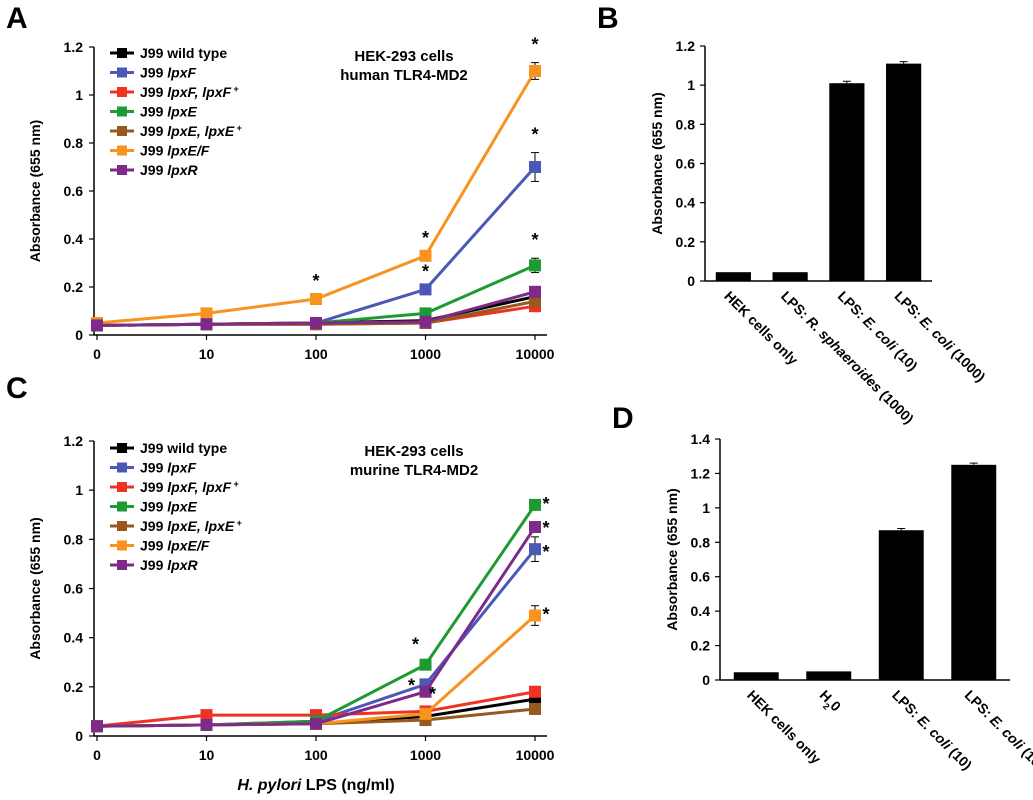 The width and height of the screenshot is (1033, 800). I want to click on category-label: HEK cells only, so click(784, 727).